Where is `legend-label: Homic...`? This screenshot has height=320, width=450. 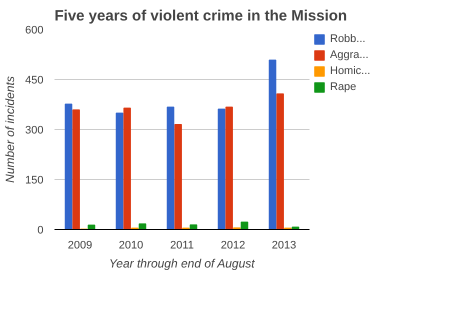 legend-label: Homic... is located at coordinates (350, 71).